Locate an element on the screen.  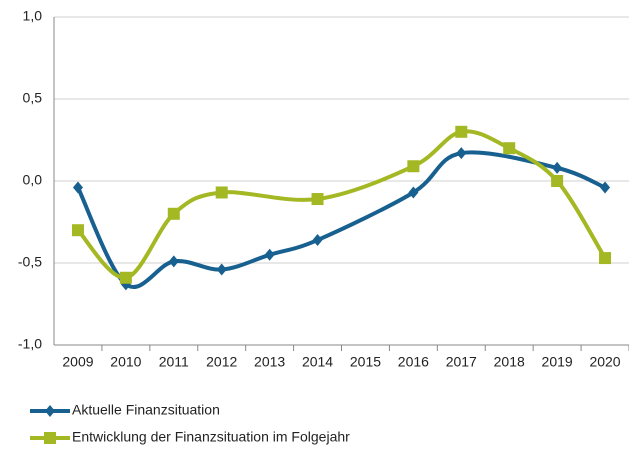
x-tick-label: 2014 is located at coordinates (317, 362).